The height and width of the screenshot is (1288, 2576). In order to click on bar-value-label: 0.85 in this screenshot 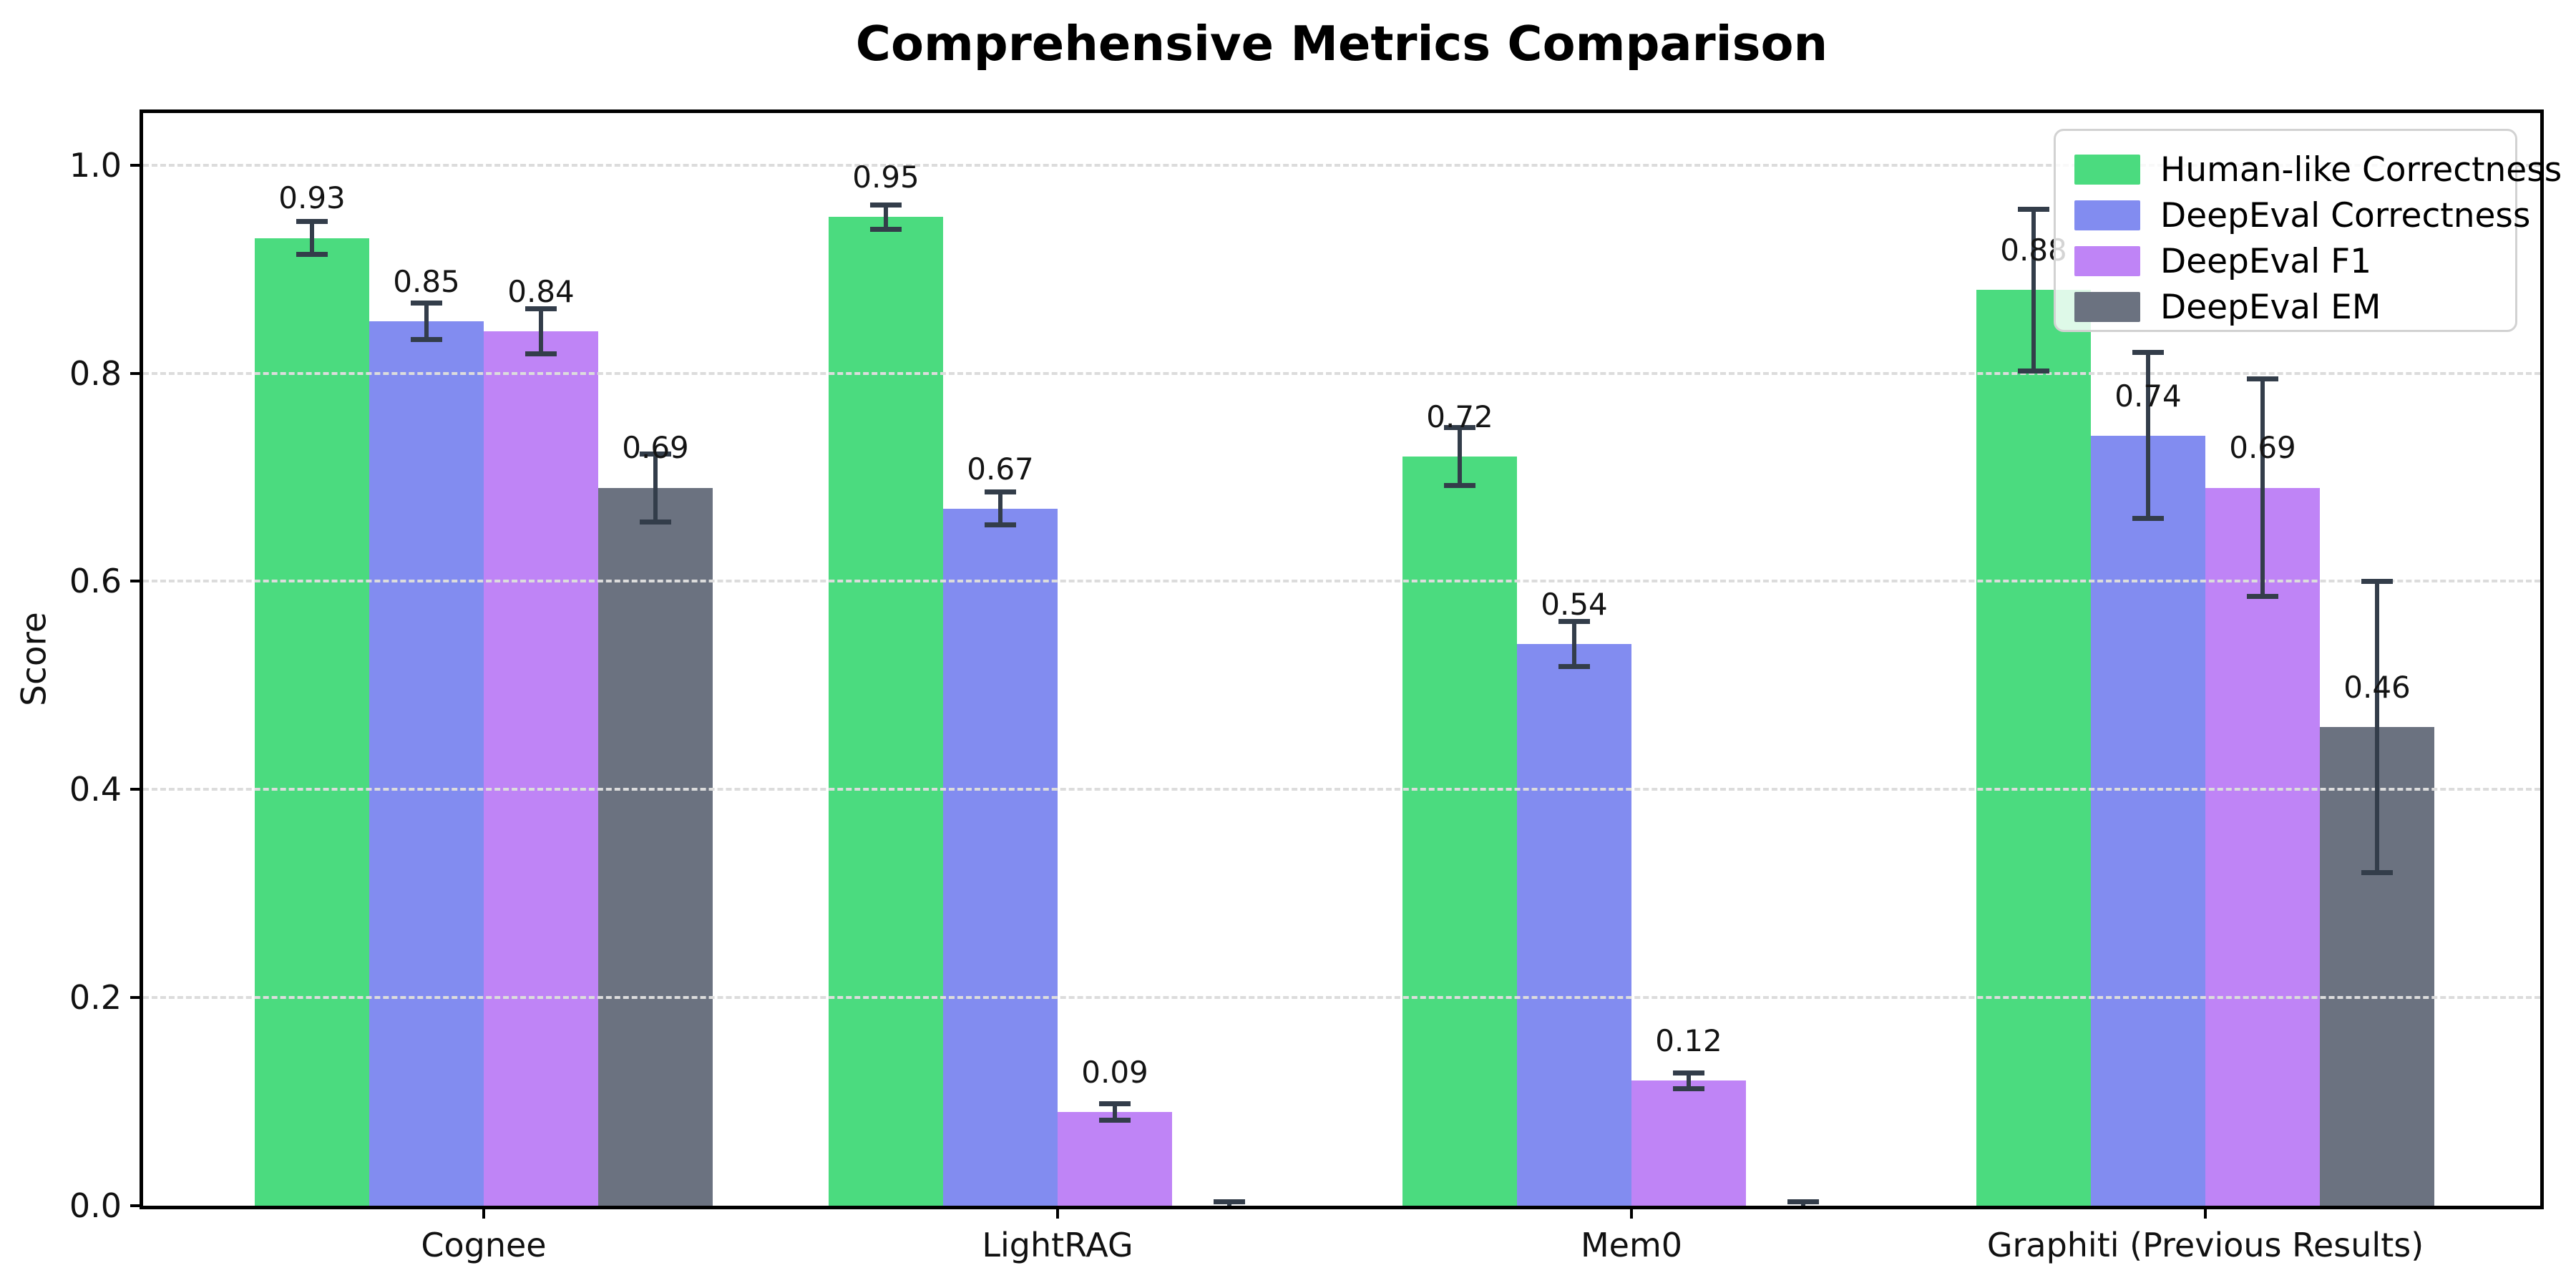, I will do `click(426, 281)`.